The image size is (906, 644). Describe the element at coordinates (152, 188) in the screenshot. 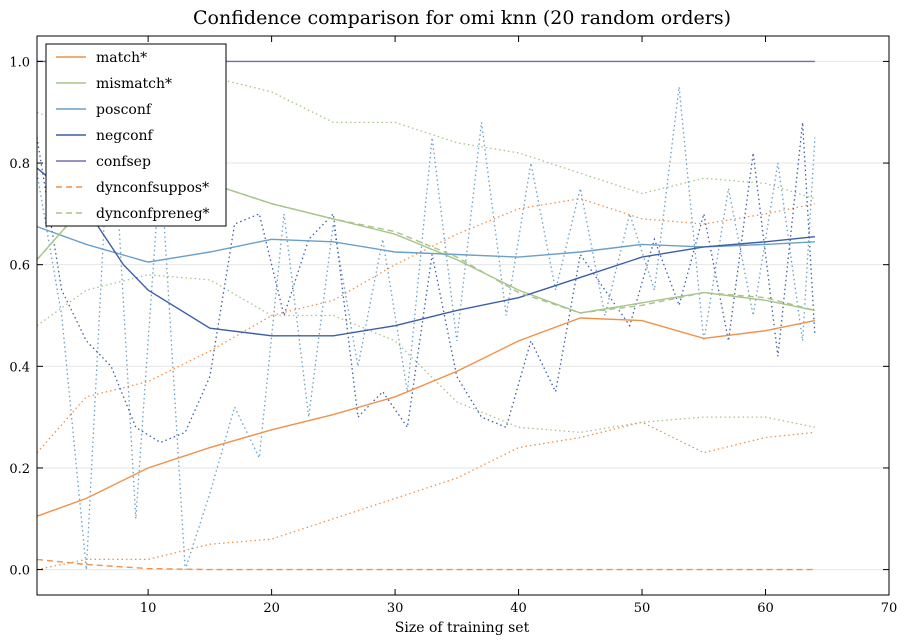

I see `legend-label: dynconfsuppos*` at that location.